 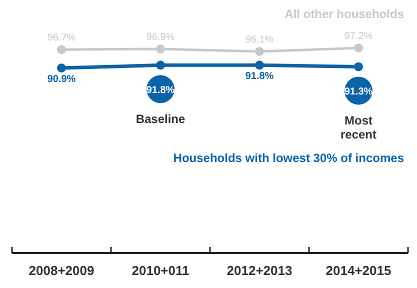 I want to click on x-tick-label: 2008+2009, so click(x=61, y=270).